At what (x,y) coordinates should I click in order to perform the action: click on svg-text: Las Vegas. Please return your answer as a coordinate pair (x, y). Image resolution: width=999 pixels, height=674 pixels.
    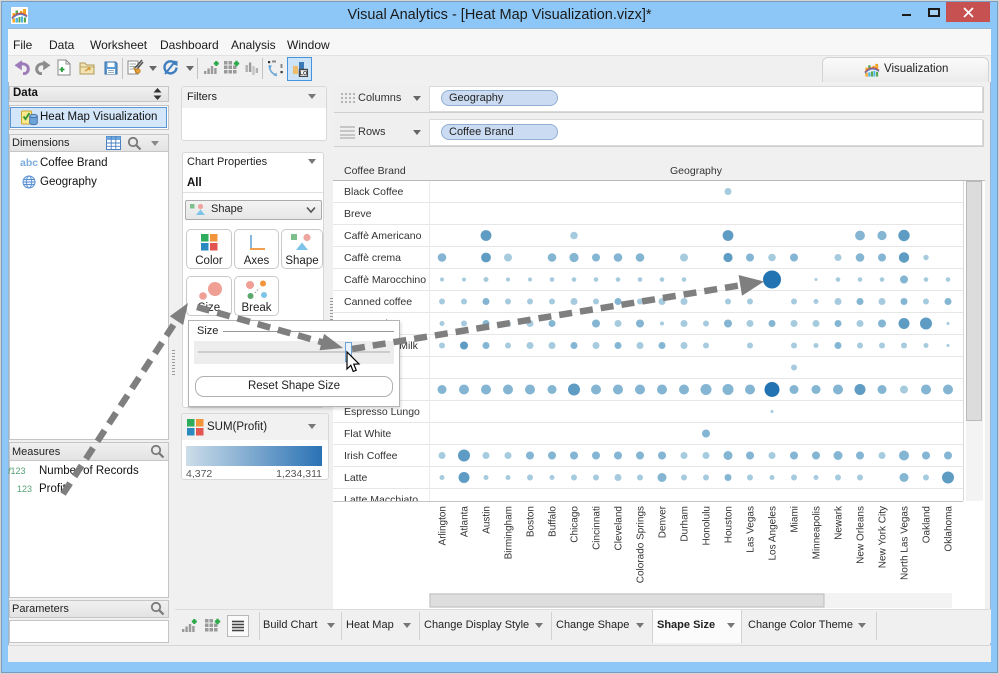
    Looking at the image, I should click on (751, 529).